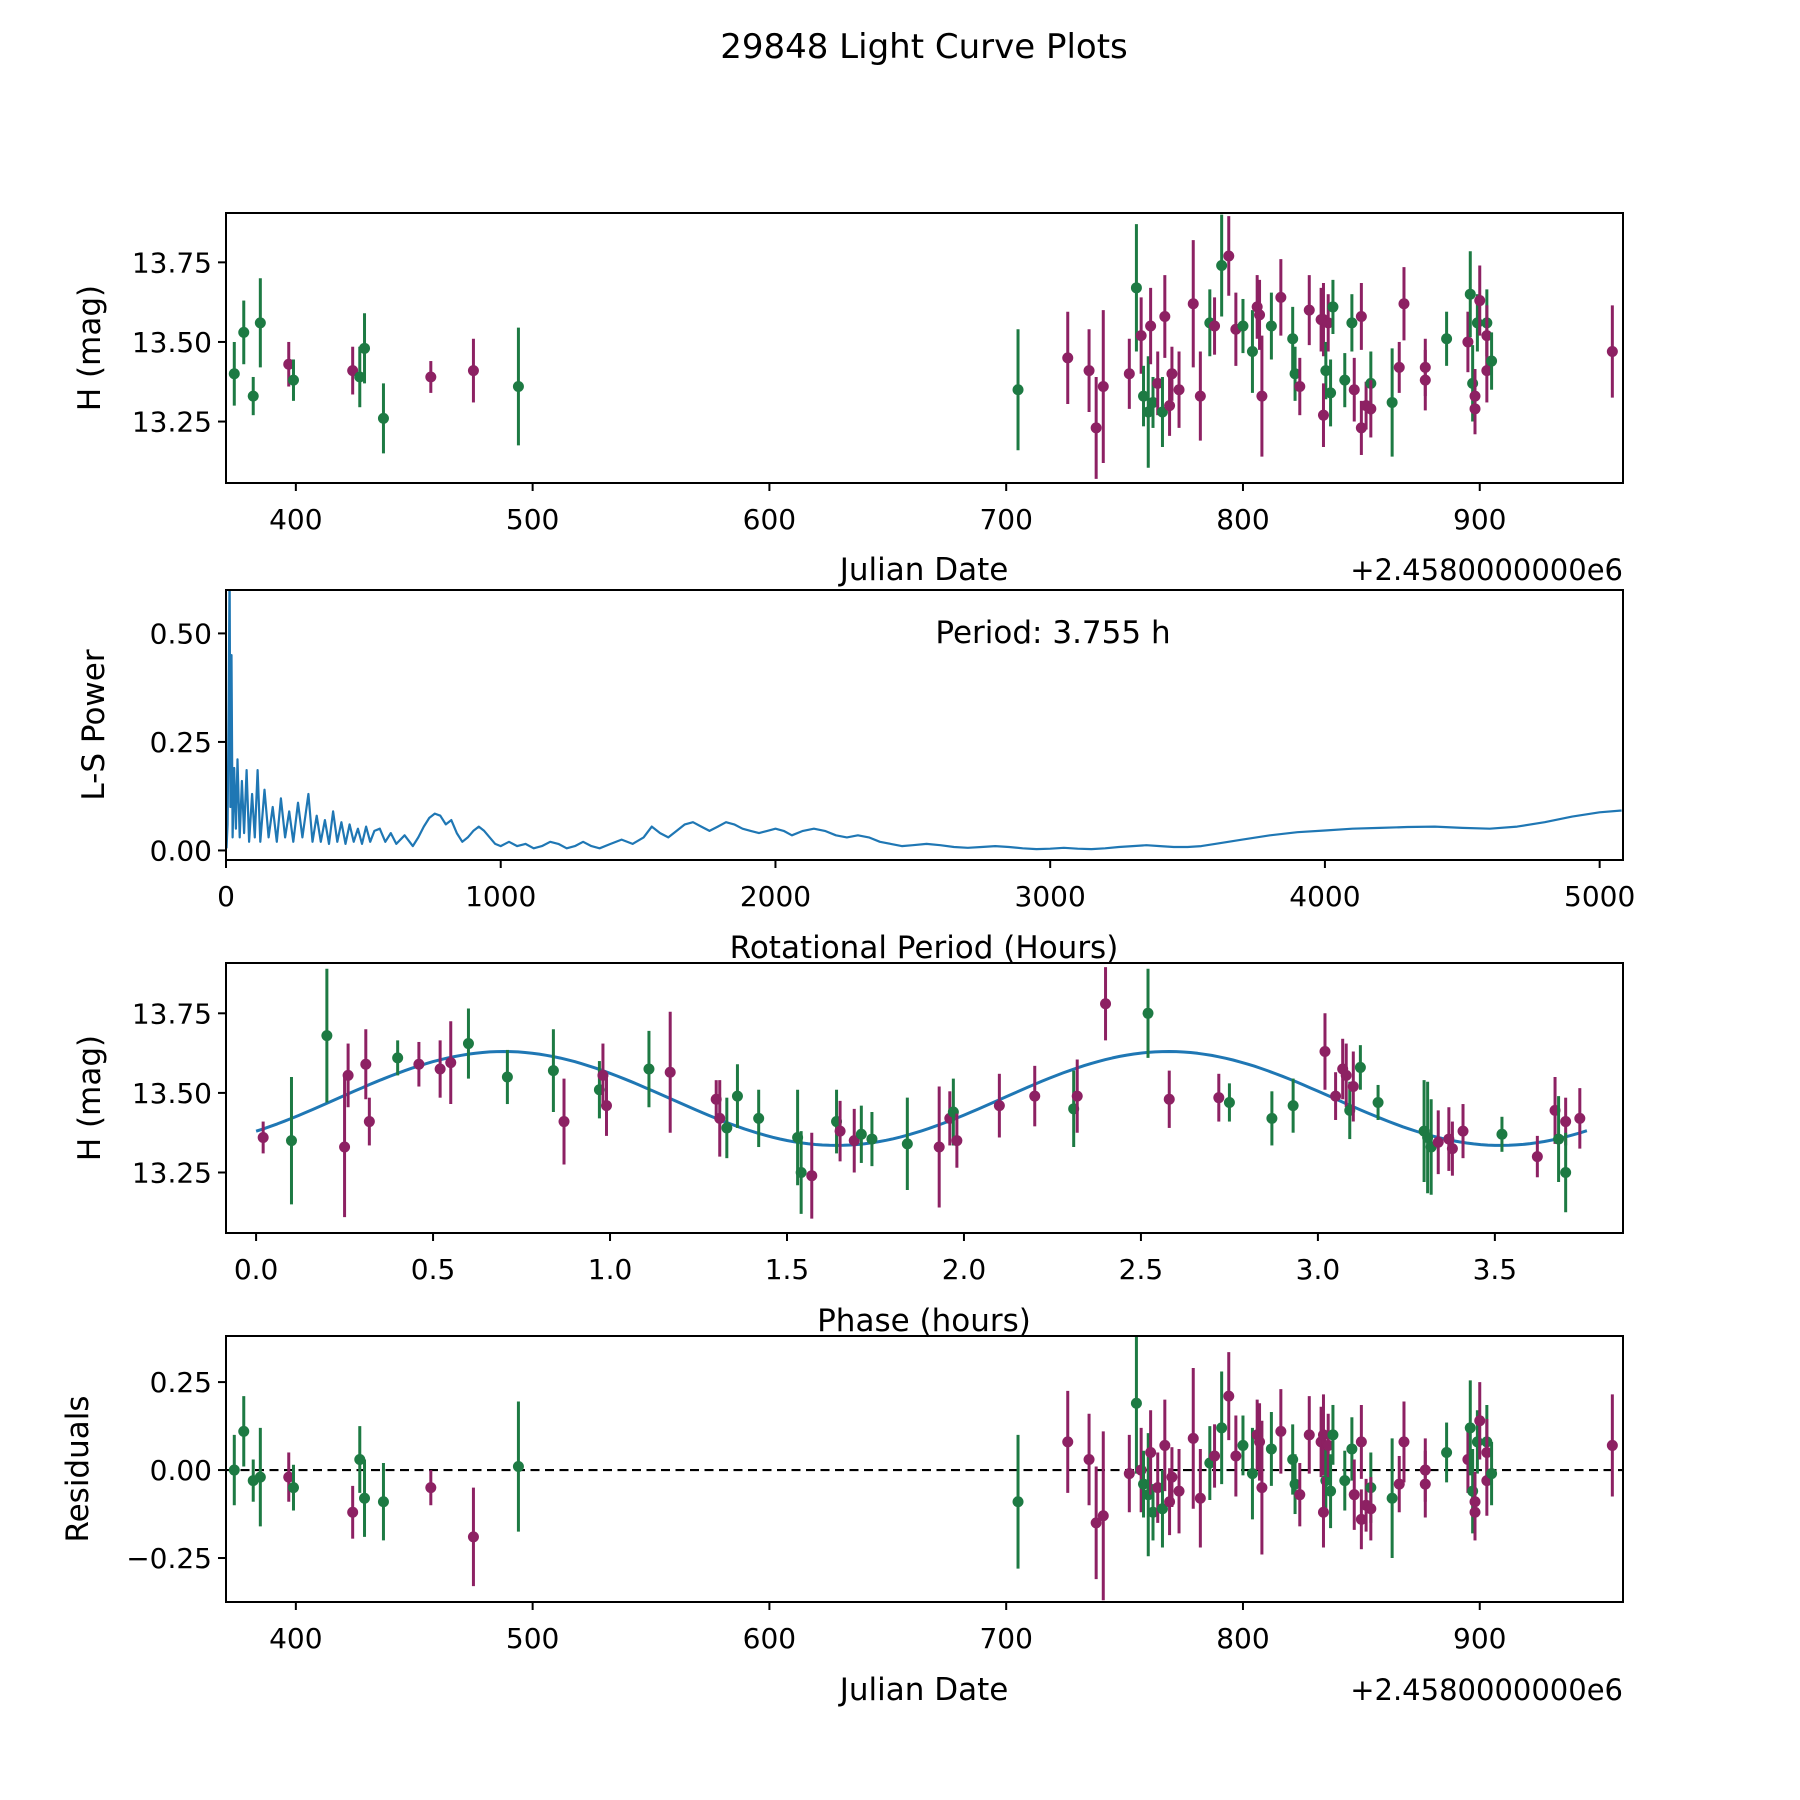 The height and width of the screenshot is (1800, 1800). What do you see at coordinates (1141, 1269) in the screenshot?
I see `x-tick-label: 2.5` at bounding box center [1141, 1269].